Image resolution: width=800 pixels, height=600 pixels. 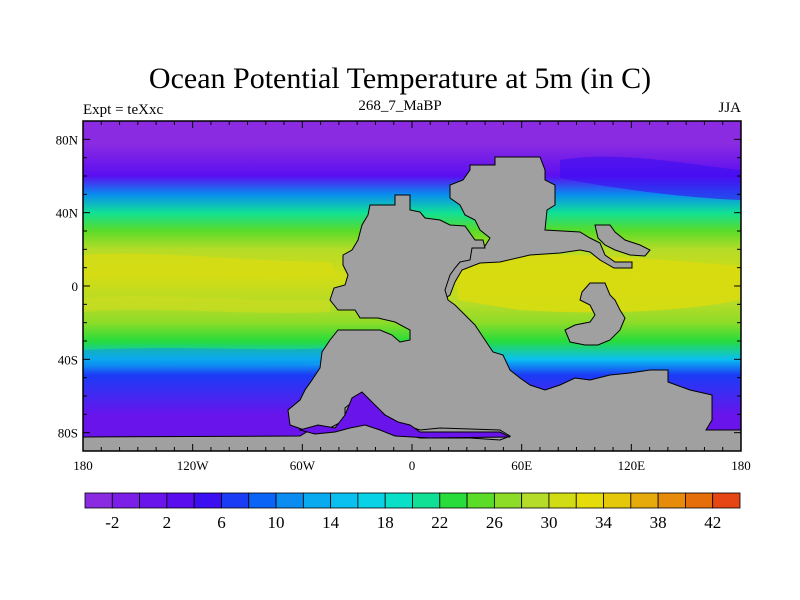 I want to click on colorbar-label: 22, so click(x=439, y=522).